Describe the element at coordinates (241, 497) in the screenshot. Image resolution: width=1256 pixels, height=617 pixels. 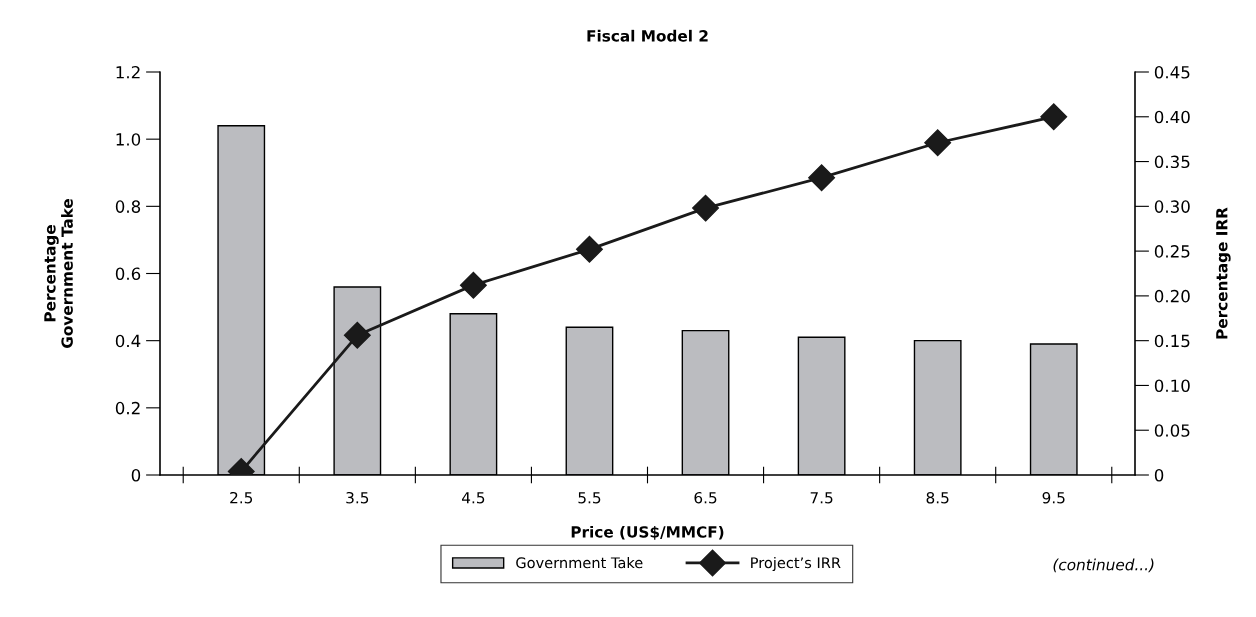
I see `x-tick-label: 2.5` at that location.